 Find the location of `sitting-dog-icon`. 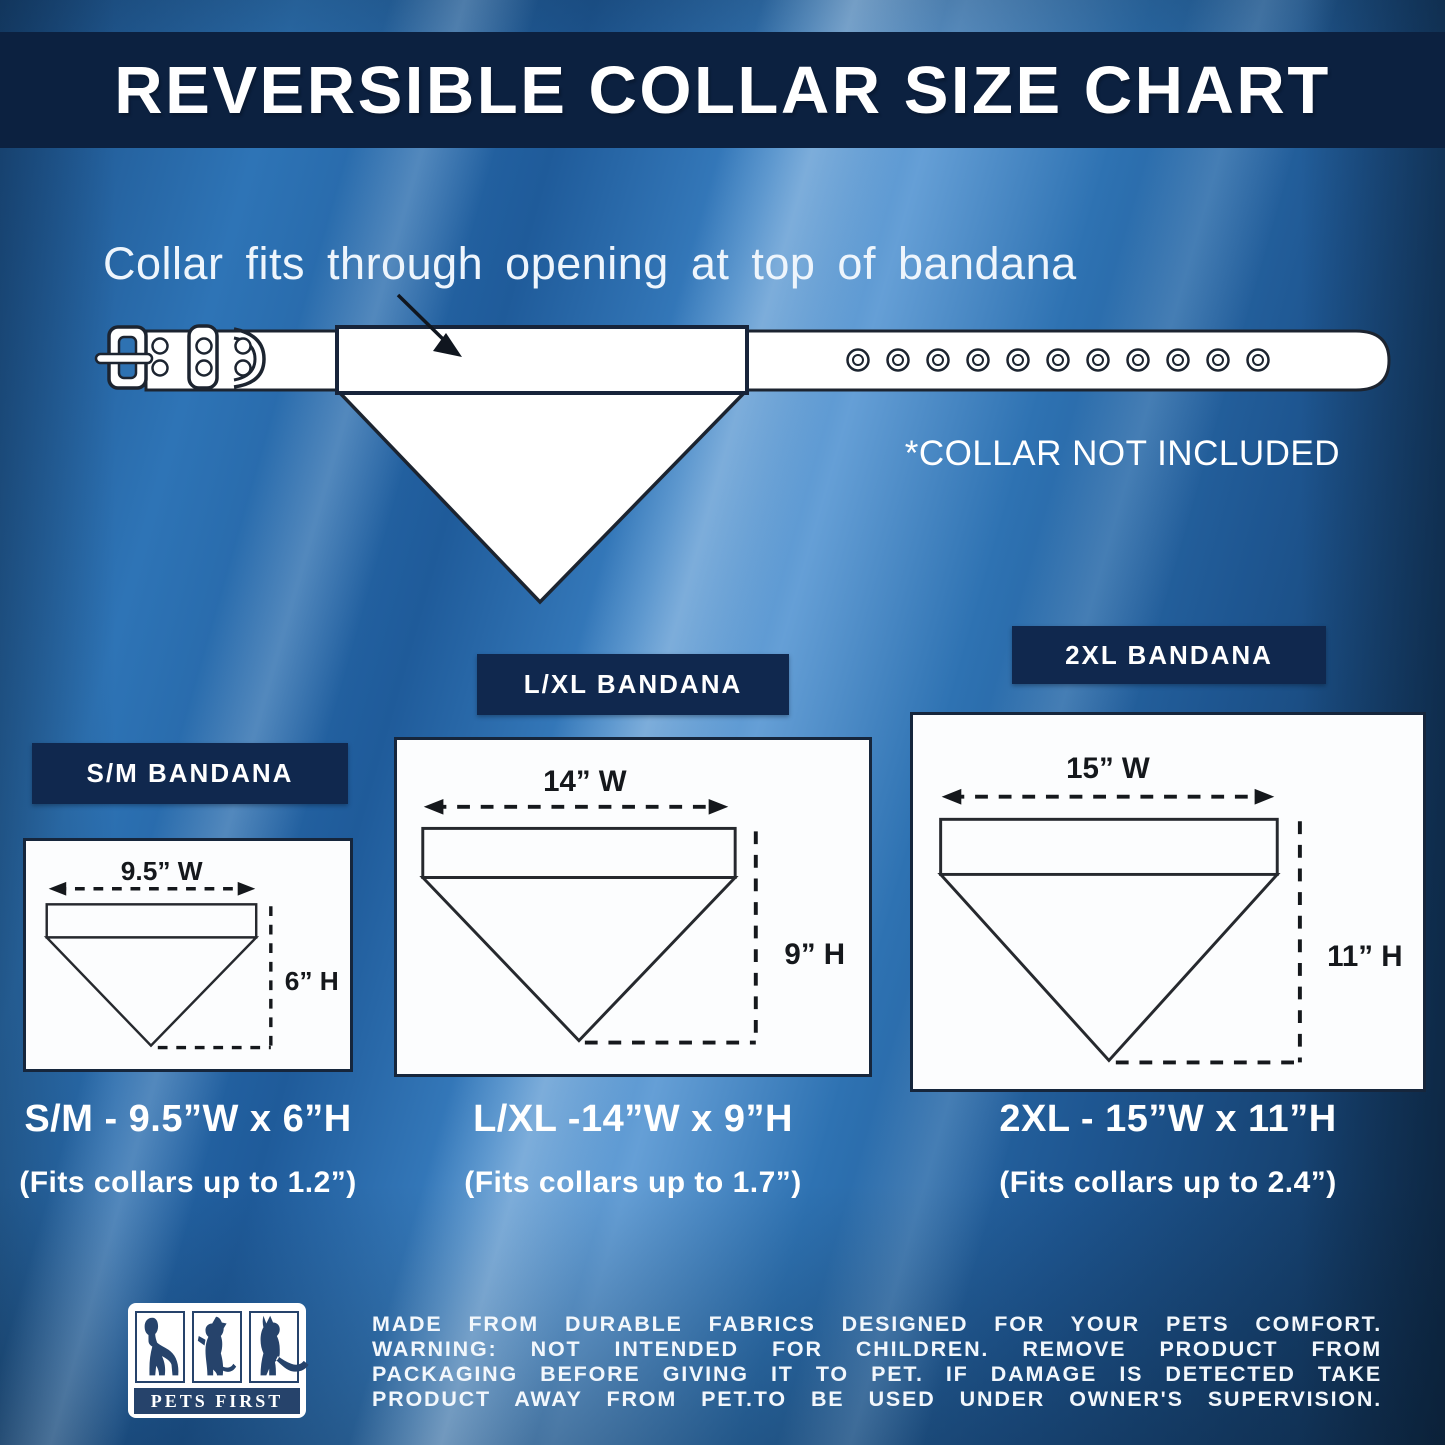

sitting-dog-icon is located at coordinates (161, 1346).